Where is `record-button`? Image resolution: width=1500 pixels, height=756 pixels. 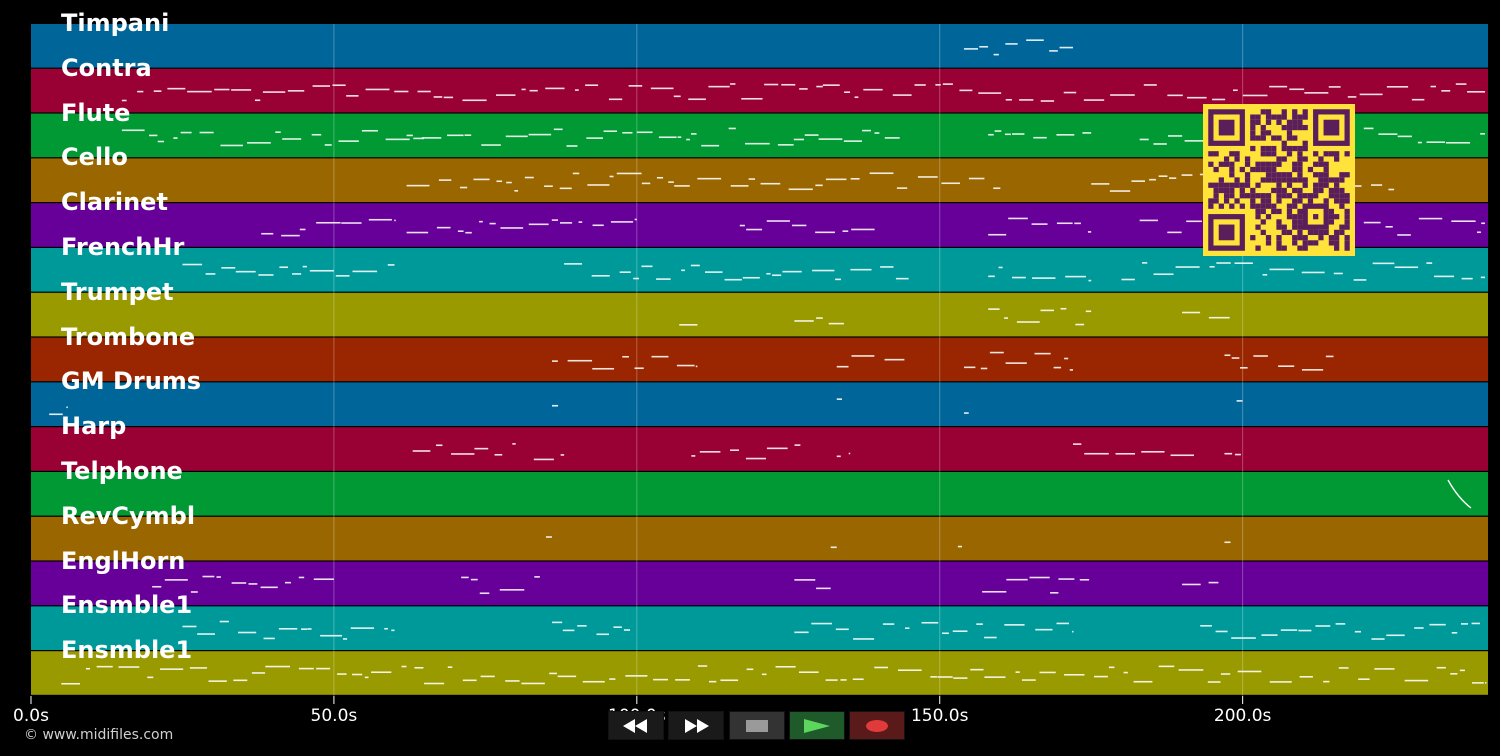
record-button is located at coordinates (877, 725).